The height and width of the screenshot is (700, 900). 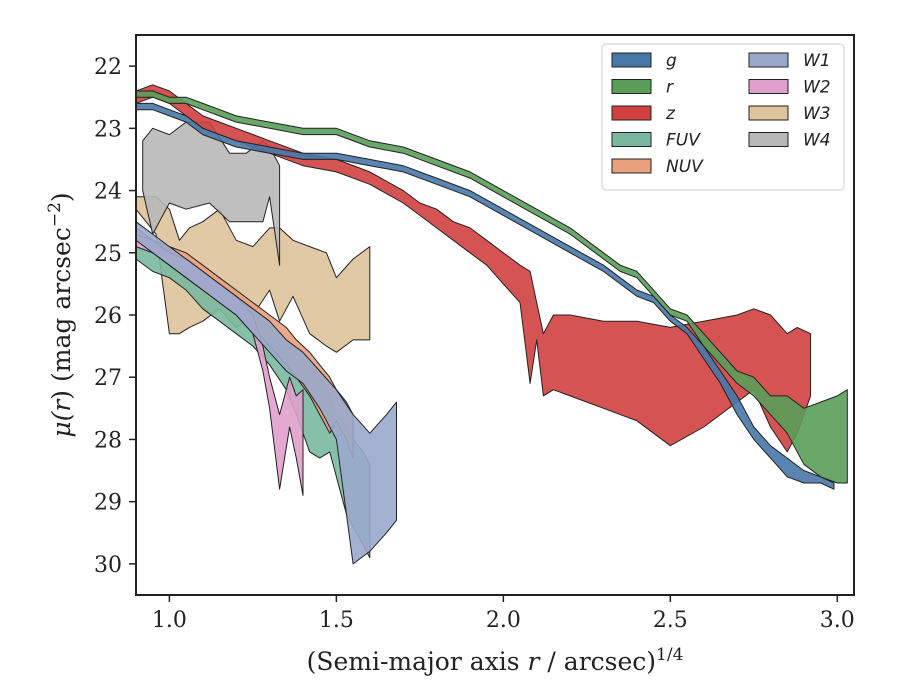 What do you see at coordinates (503, 620) in the screenshot?
I see `x-tick-label: 2.0` at bounding box center [503, 620].